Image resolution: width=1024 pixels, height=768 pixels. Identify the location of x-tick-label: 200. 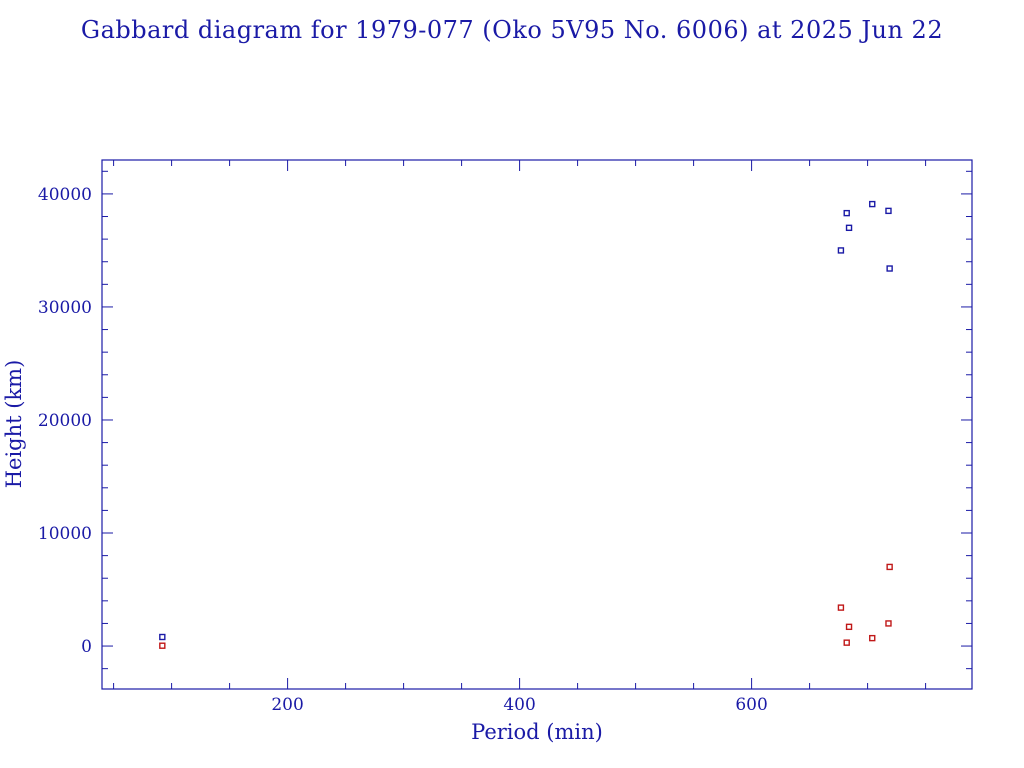
(287, 705).